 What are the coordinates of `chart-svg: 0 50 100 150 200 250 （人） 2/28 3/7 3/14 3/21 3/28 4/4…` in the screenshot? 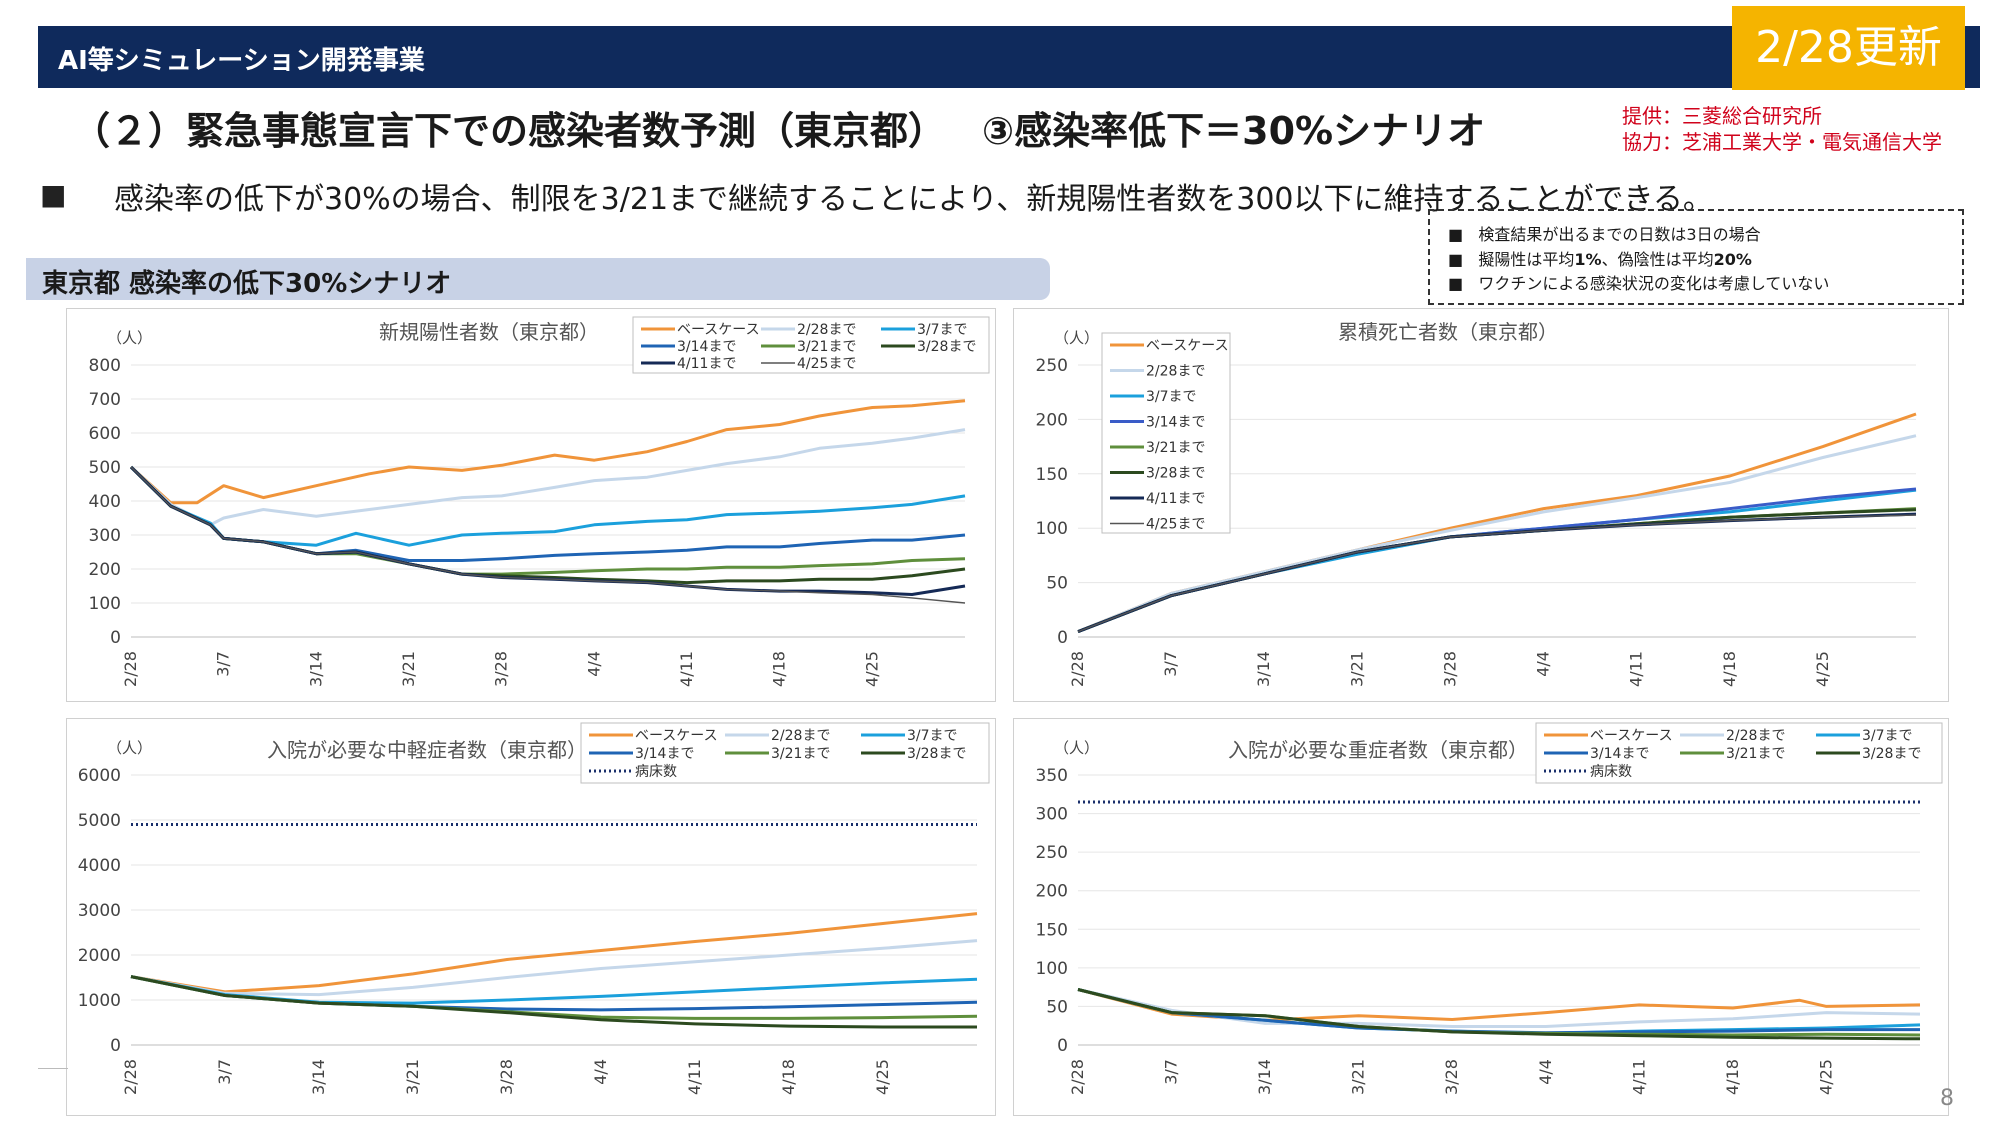 It's located at (1476, 503).